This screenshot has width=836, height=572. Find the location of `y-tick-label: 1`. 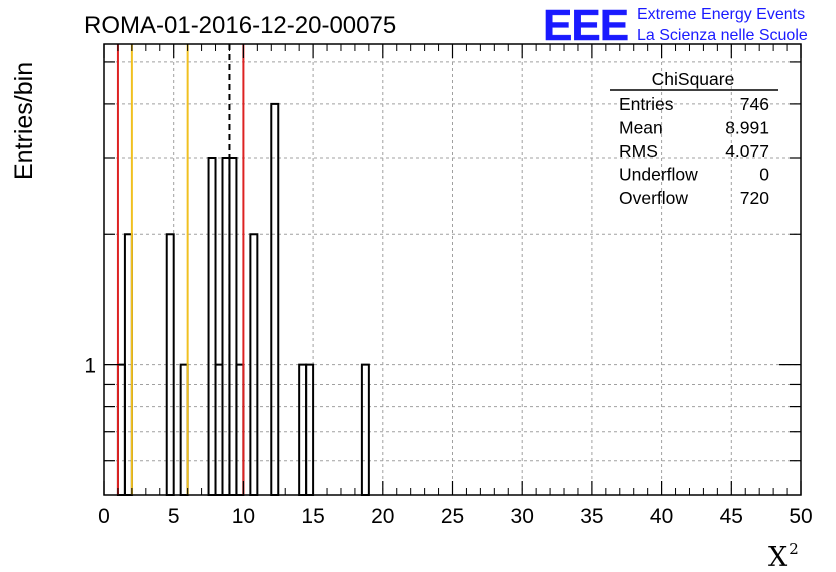

y-tick-label: 1 is located at coordinates (90, 366).